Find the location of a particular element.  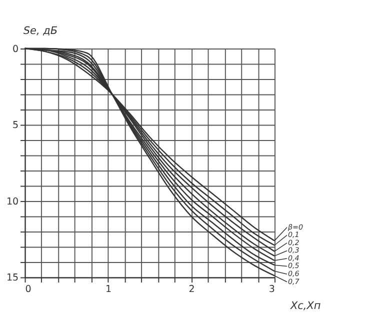

x-tick-label: 3 is located at coordinates (271, 290).